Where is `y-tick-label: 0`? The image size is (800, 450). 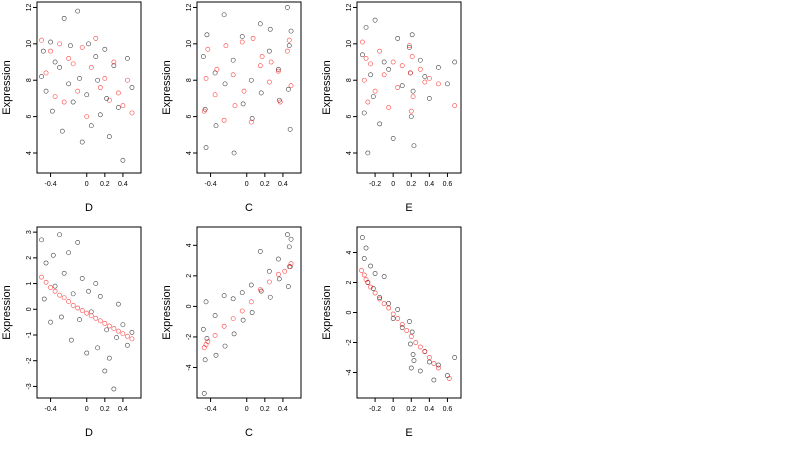
y-tick-label: 0 is located at coordinates (349, 312).